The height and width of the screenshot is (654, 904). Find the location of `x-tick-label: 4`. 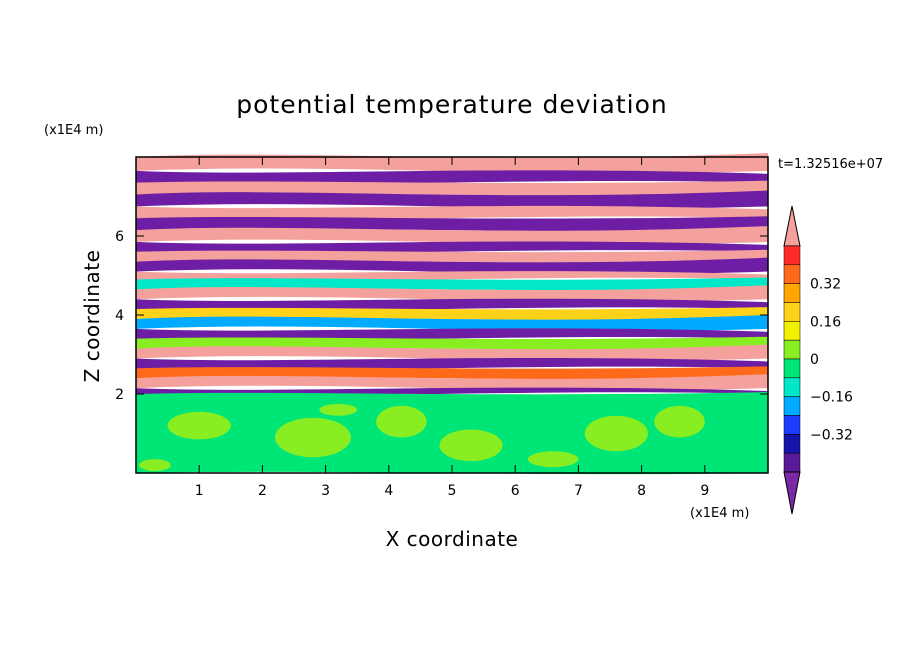

x-tick-label: 4 is located at coordinates (388, 491).